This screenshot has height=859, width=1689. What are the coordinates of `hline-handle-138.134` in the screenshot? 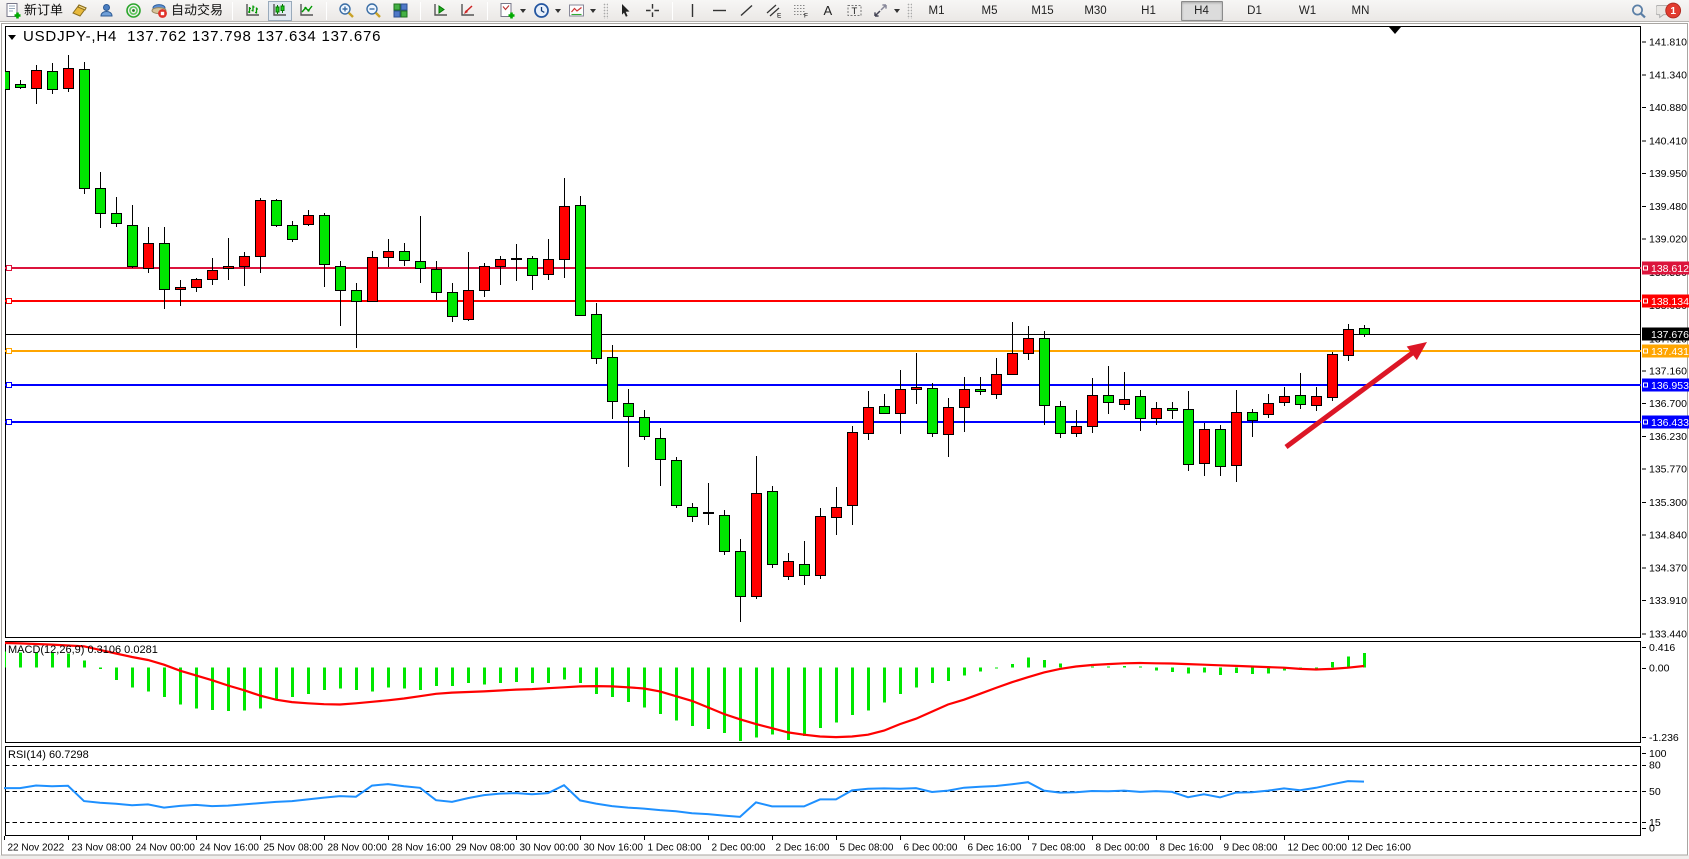 It's located at (9, 301).